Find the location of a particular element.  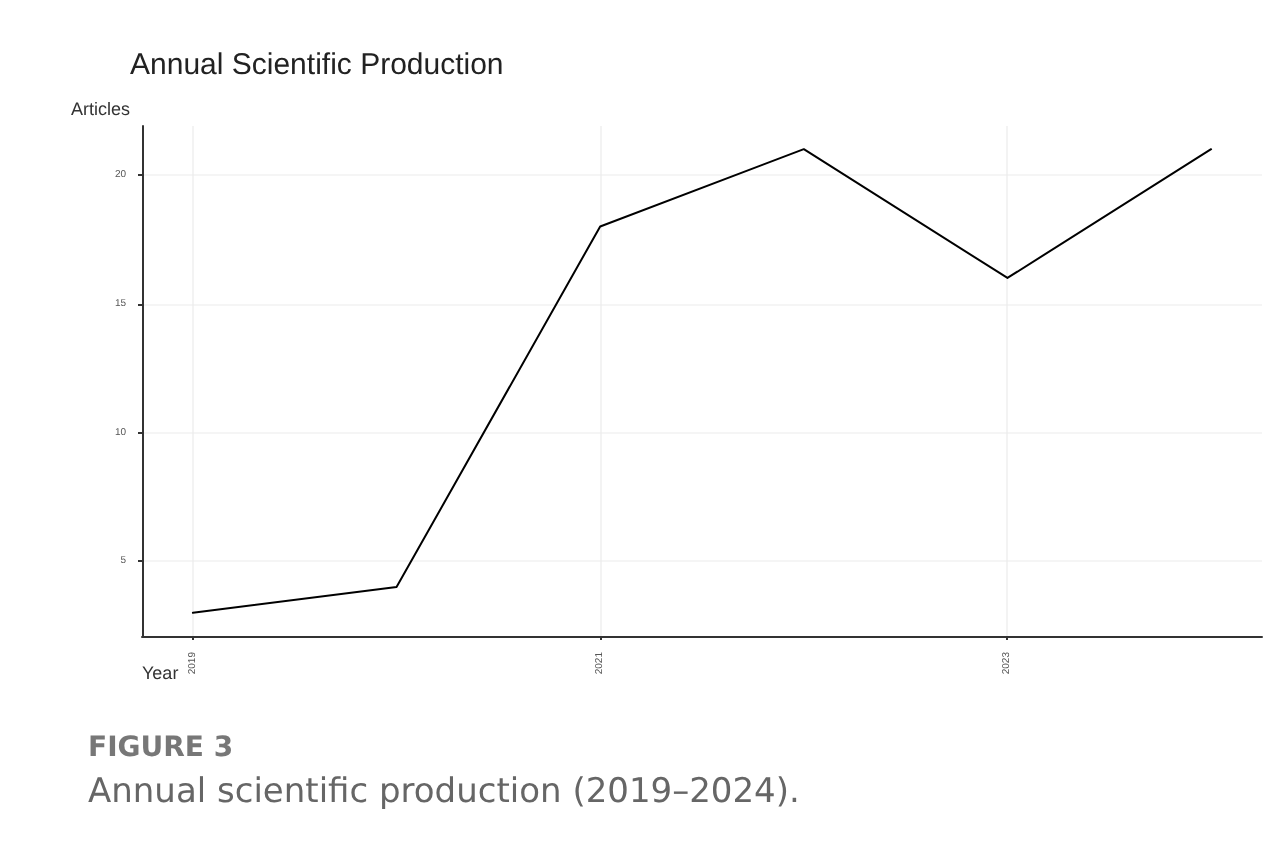

caption: FIGURE 3 is located at coordinates (162, 748).